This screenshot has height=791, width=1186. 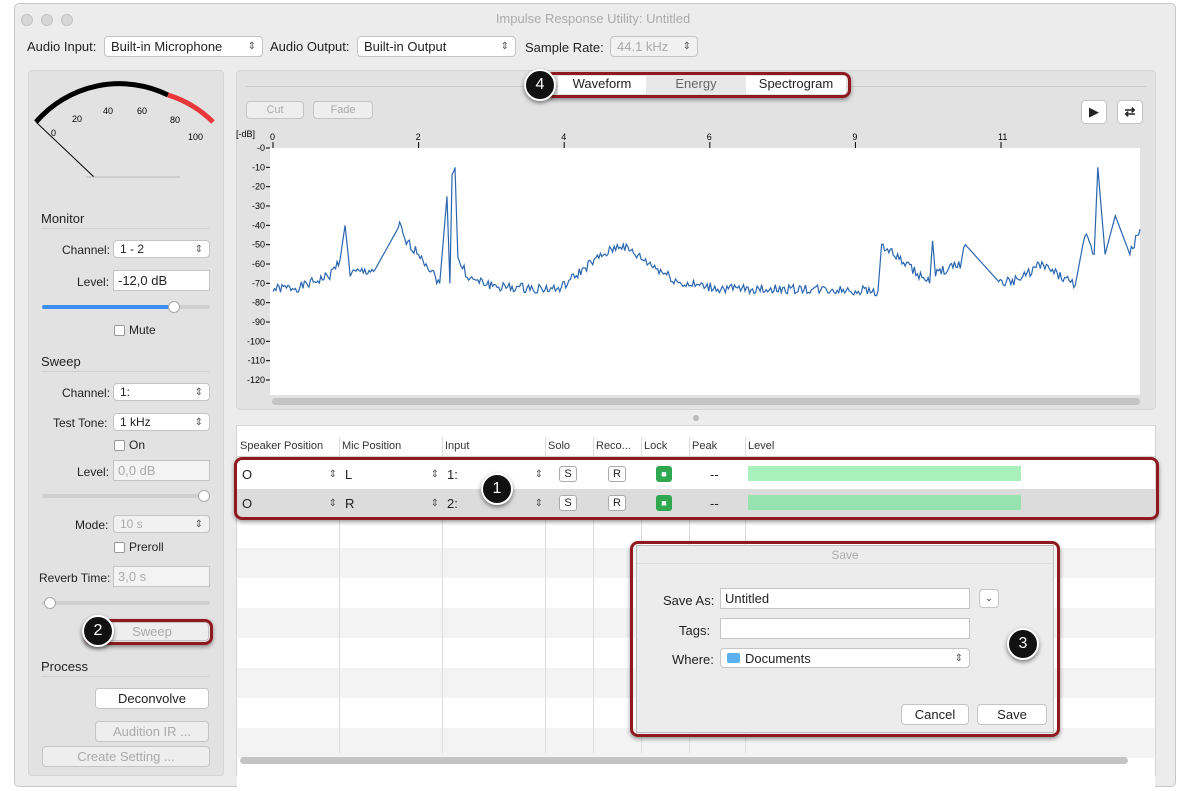 I want to click on chart-scrollbar, so click(x=706, y=401).